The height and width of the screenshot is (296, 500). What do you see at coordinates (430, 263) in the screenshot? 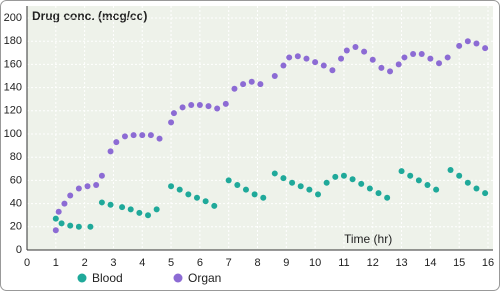
I see `x-tick-label: 14` at bounding box center [430, 263].